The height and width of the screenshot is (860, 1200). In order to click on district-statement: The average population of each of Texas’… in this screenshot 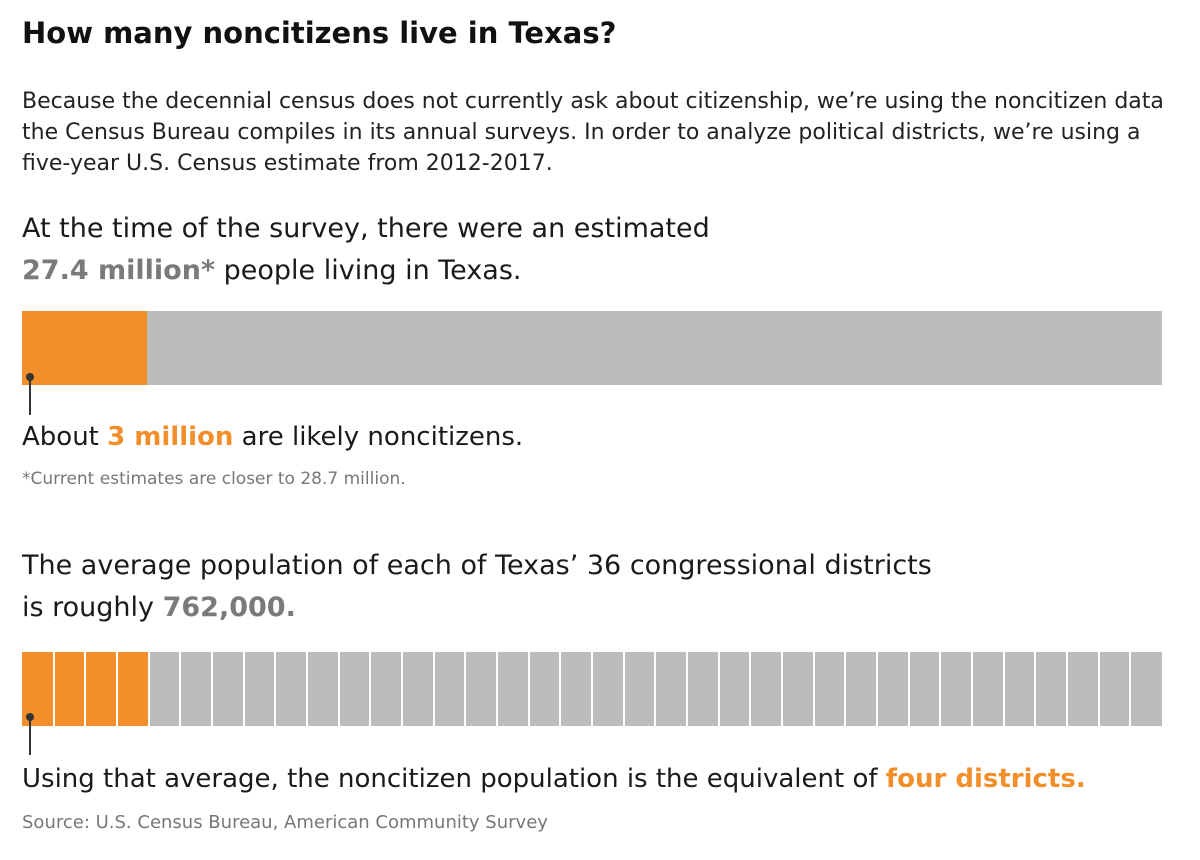, I will do `click(597, 587)`.